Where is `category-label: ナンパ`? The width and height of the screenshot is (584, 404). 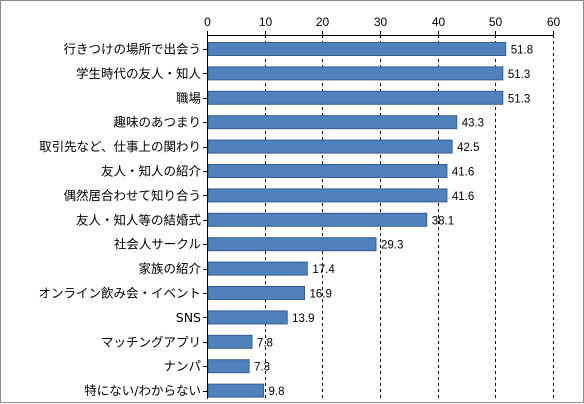
category-label: ナンパ is located at coordinates (182, 366).